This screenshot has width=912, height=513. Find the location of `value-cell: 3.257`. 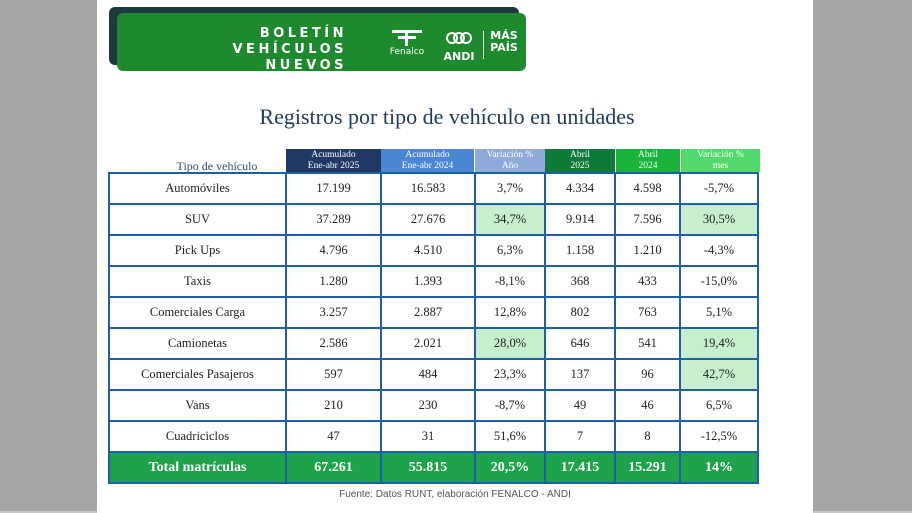

value-cell: 3.257 is located at coordinates (333, 312).